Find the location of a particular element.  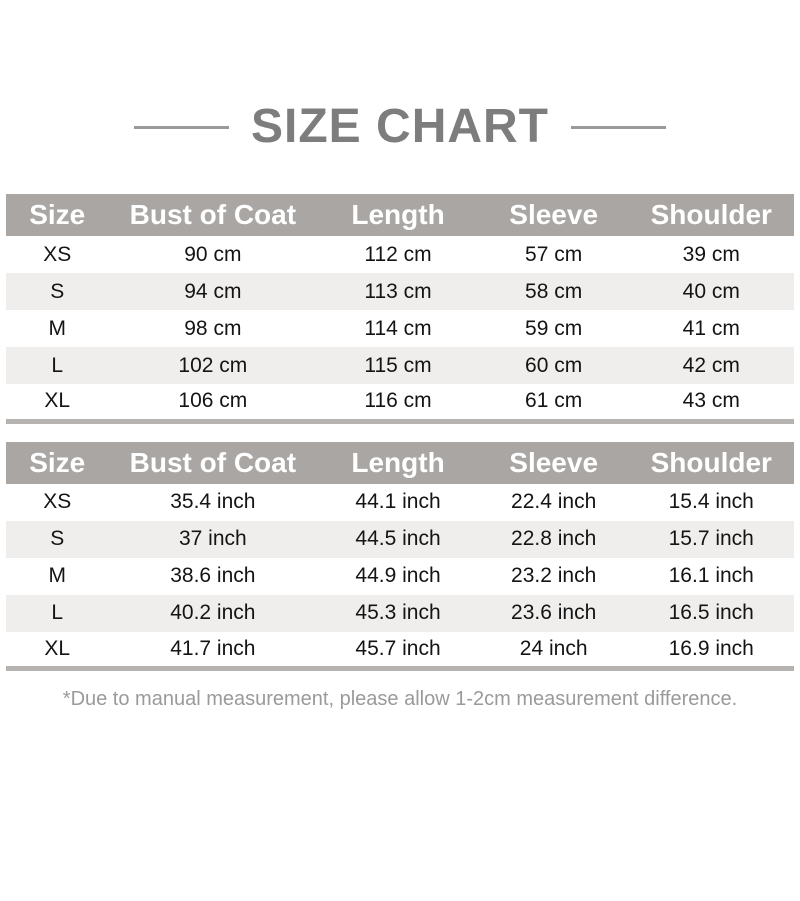

measurement-cell: 44.9 inch is located at coordinates (398, 575).